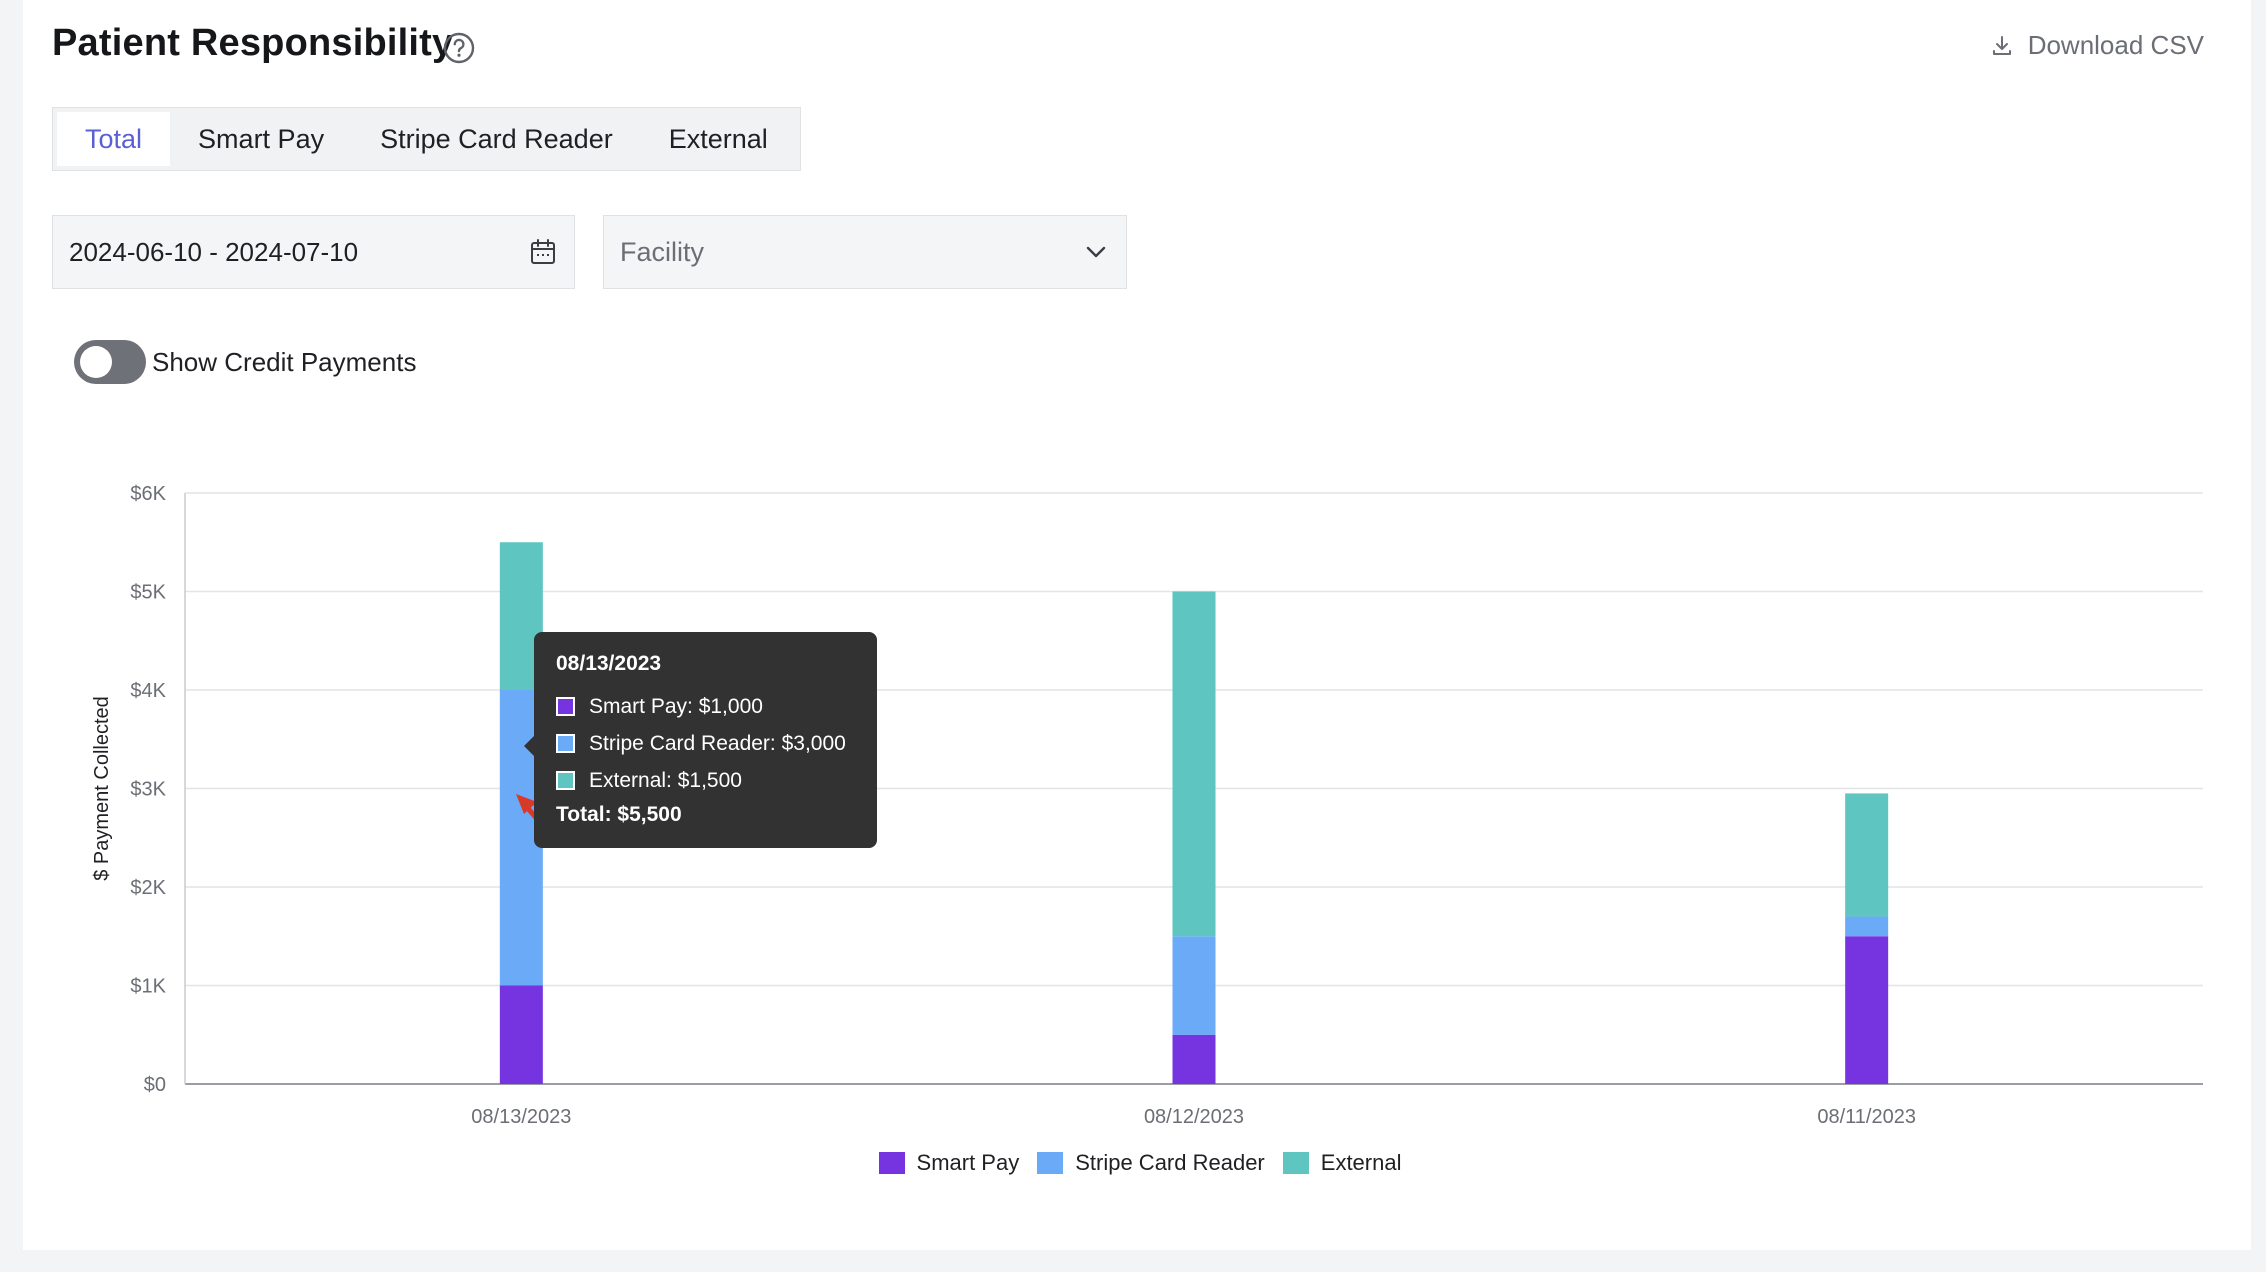 The width and height of the screenshot is (2266, 1272). What do you see at coordinates (565, 780) in the screenshot?
I see `tooltip-swatch-external` at bounding box center [565, 780].